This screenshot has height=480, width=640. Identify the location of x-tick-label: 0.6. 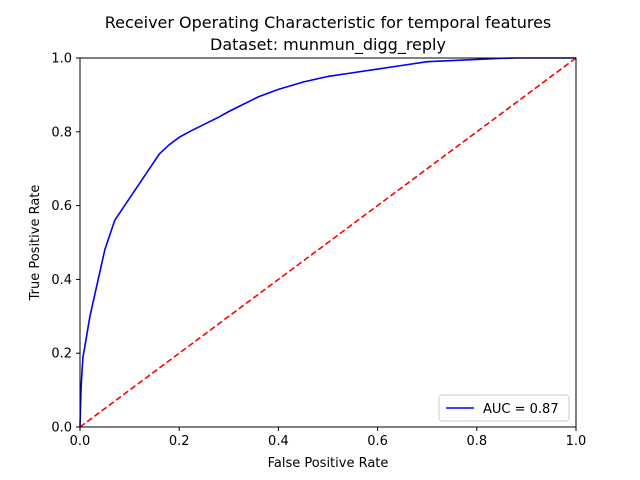
(377, 441).